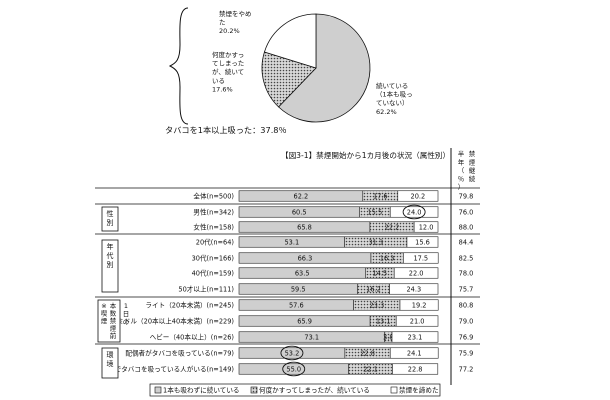  What do you see at coordinates (420, 258) in the screenshot?
I see `bar-segment-label: 17.5` at bounding box center [420, 258].